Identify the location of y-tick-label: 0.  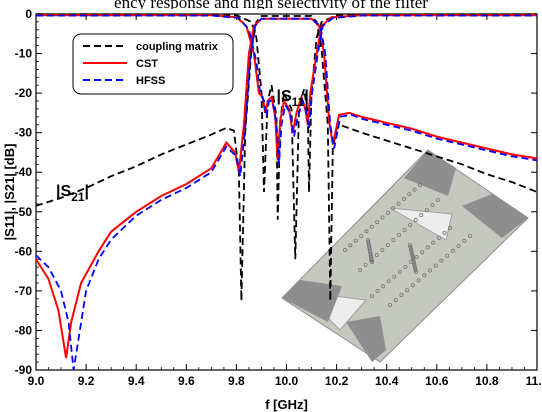
(28, 14).